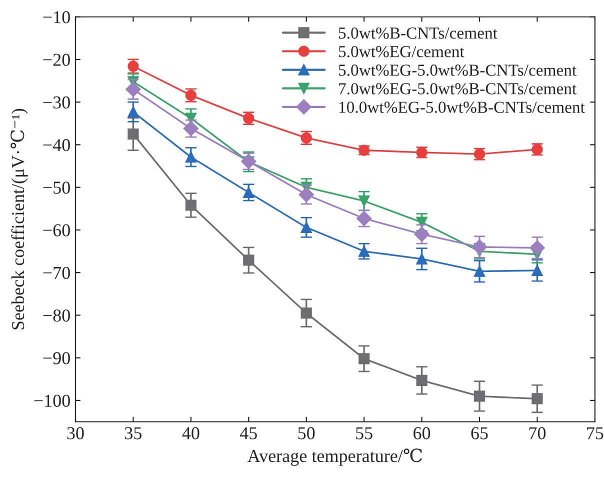 The image size is (604, 482). I want to click on x-tick-label: 60, so click(422, 433).